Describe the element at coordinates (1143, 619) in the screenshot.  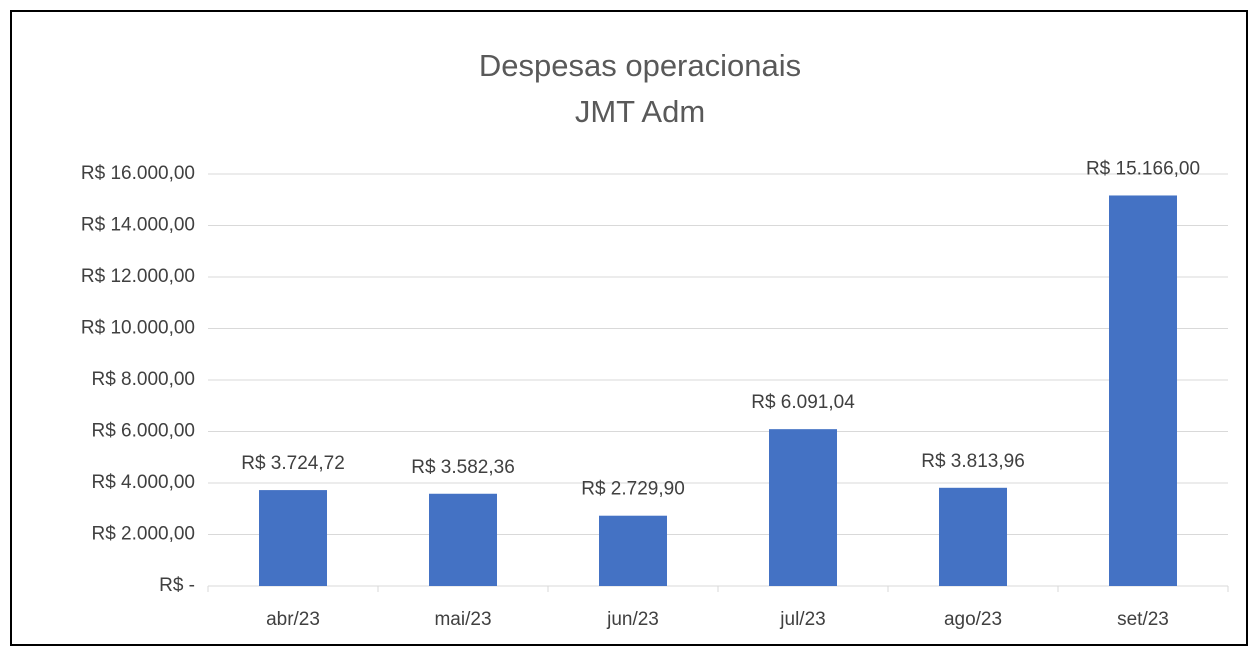
I see `x-tick-label: set/23` at that location.